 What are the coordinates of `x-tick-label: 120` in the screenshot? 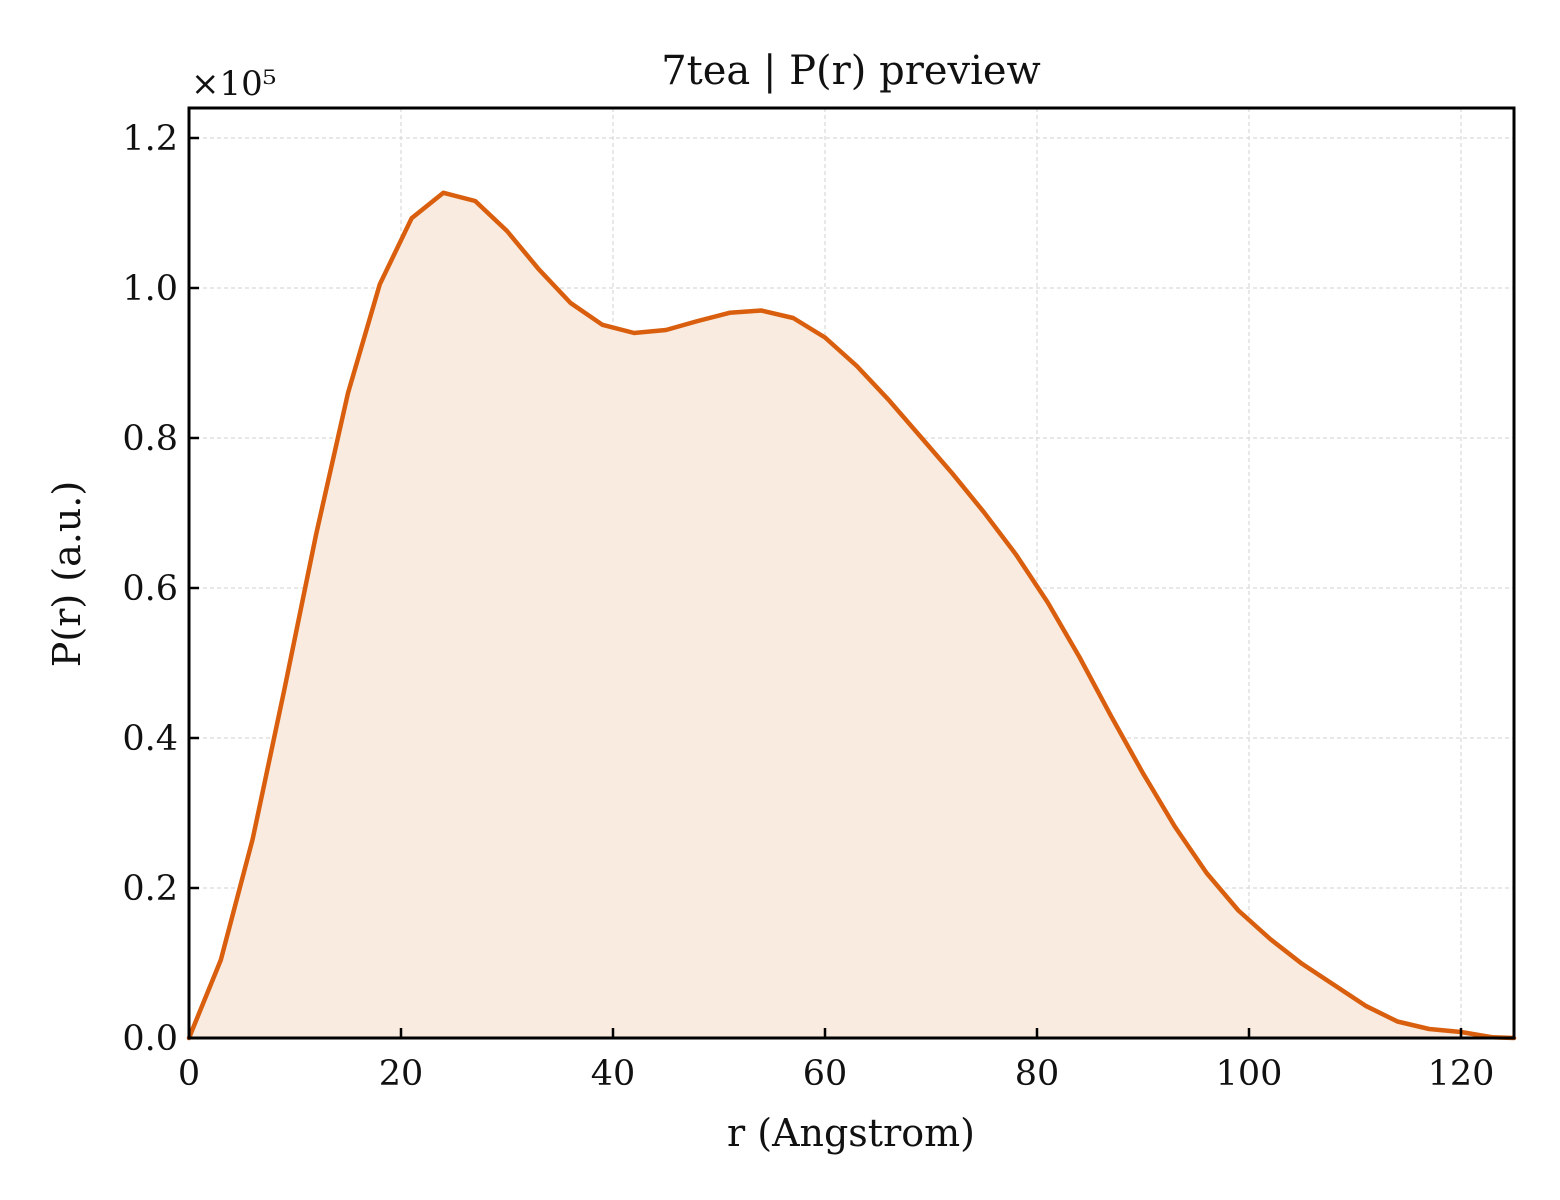 It's located at (1461, 1074).